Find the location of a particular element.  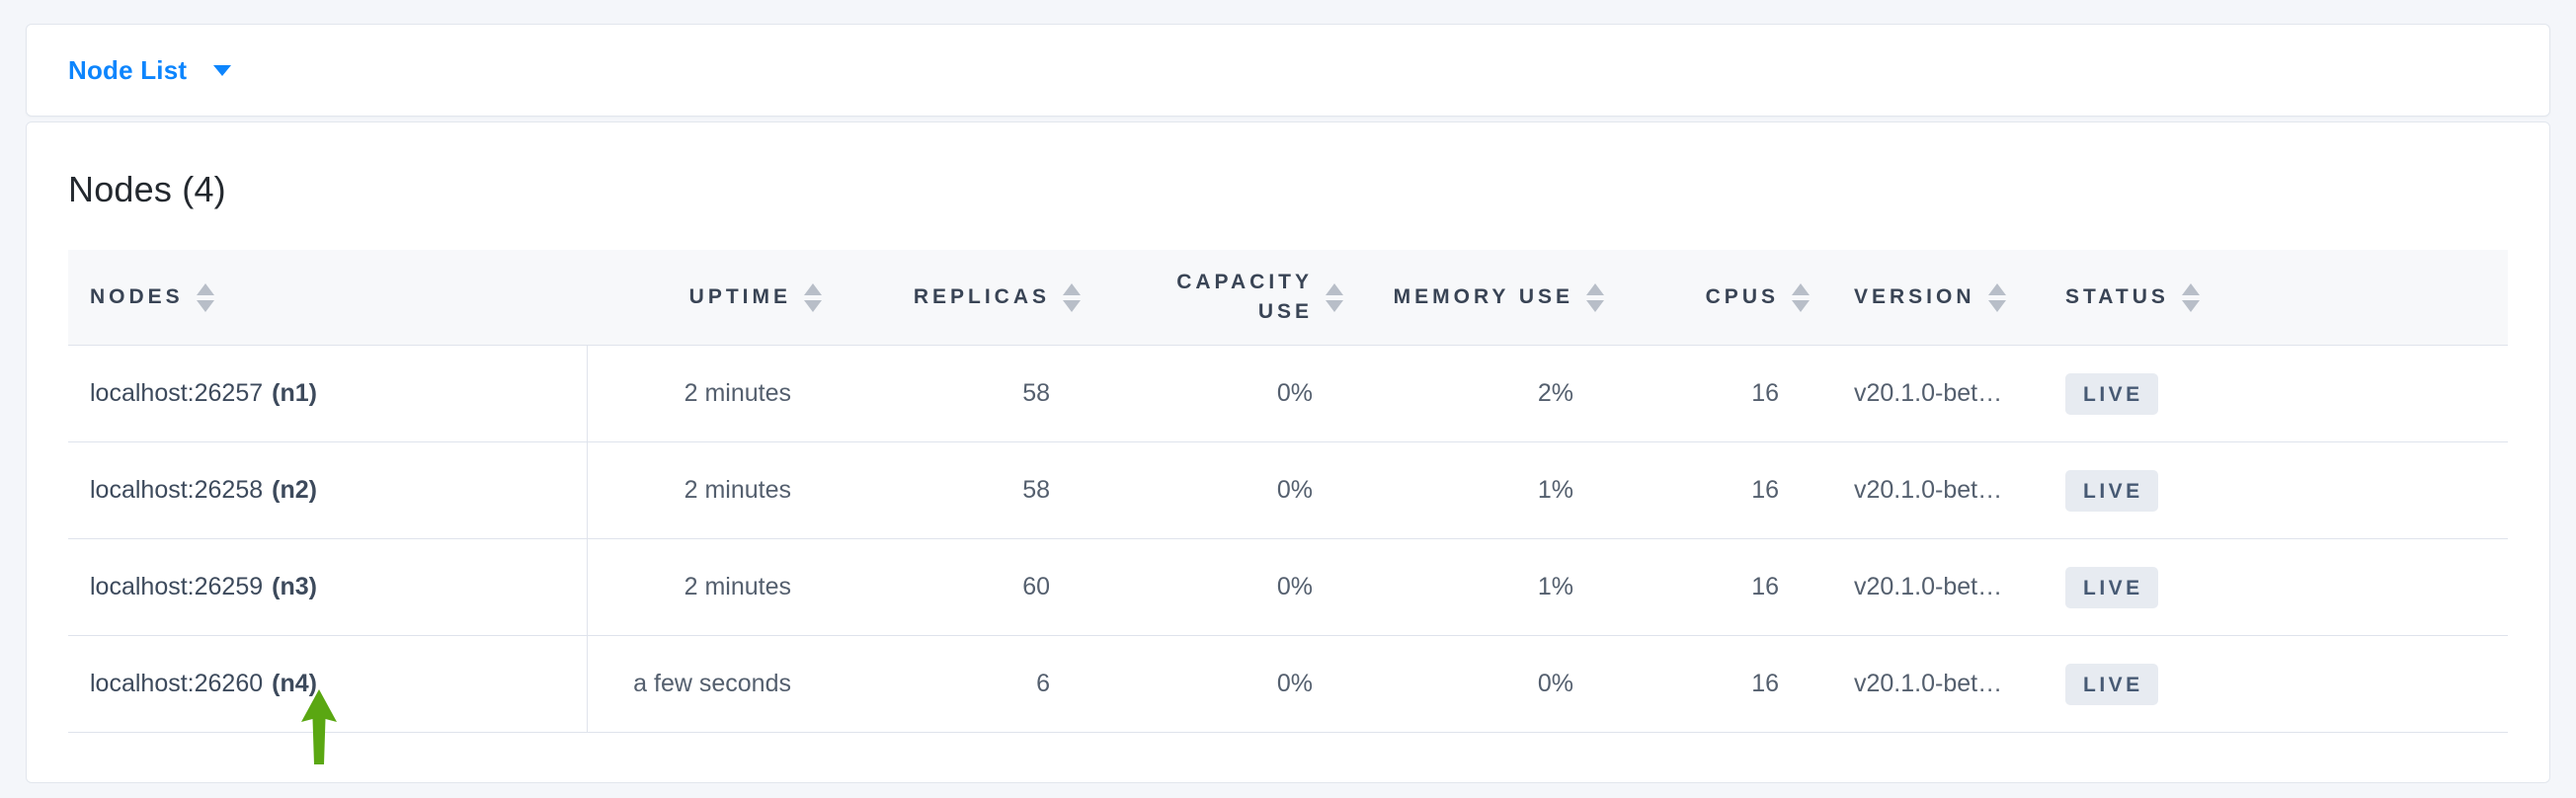

page-header: Node List is located at coordinates (1288, 70).